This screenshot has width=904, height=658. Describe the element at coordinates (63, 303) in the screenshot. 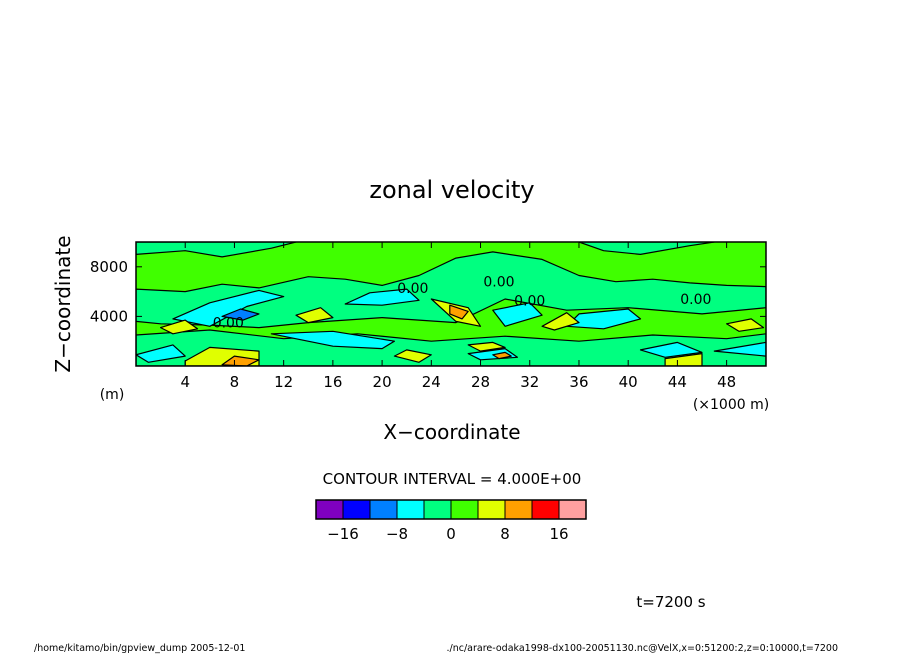

I see `y-axis-label: Z−coordinate` at that location.